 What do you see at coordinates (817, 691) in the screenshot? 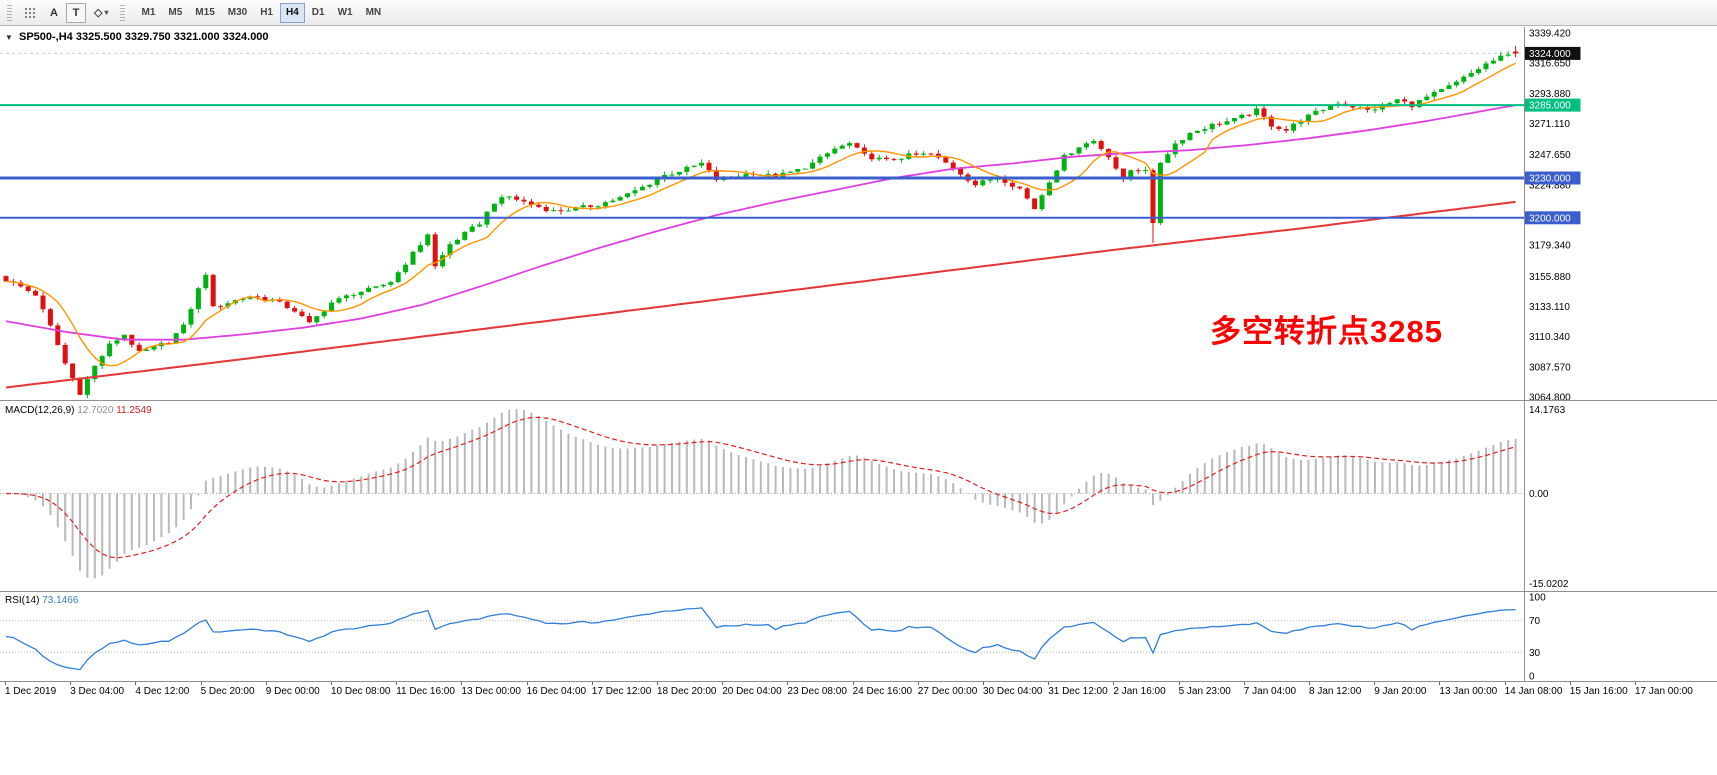
I see `time-label: 23 Dec 08:00` at bounding box center [817, 691].